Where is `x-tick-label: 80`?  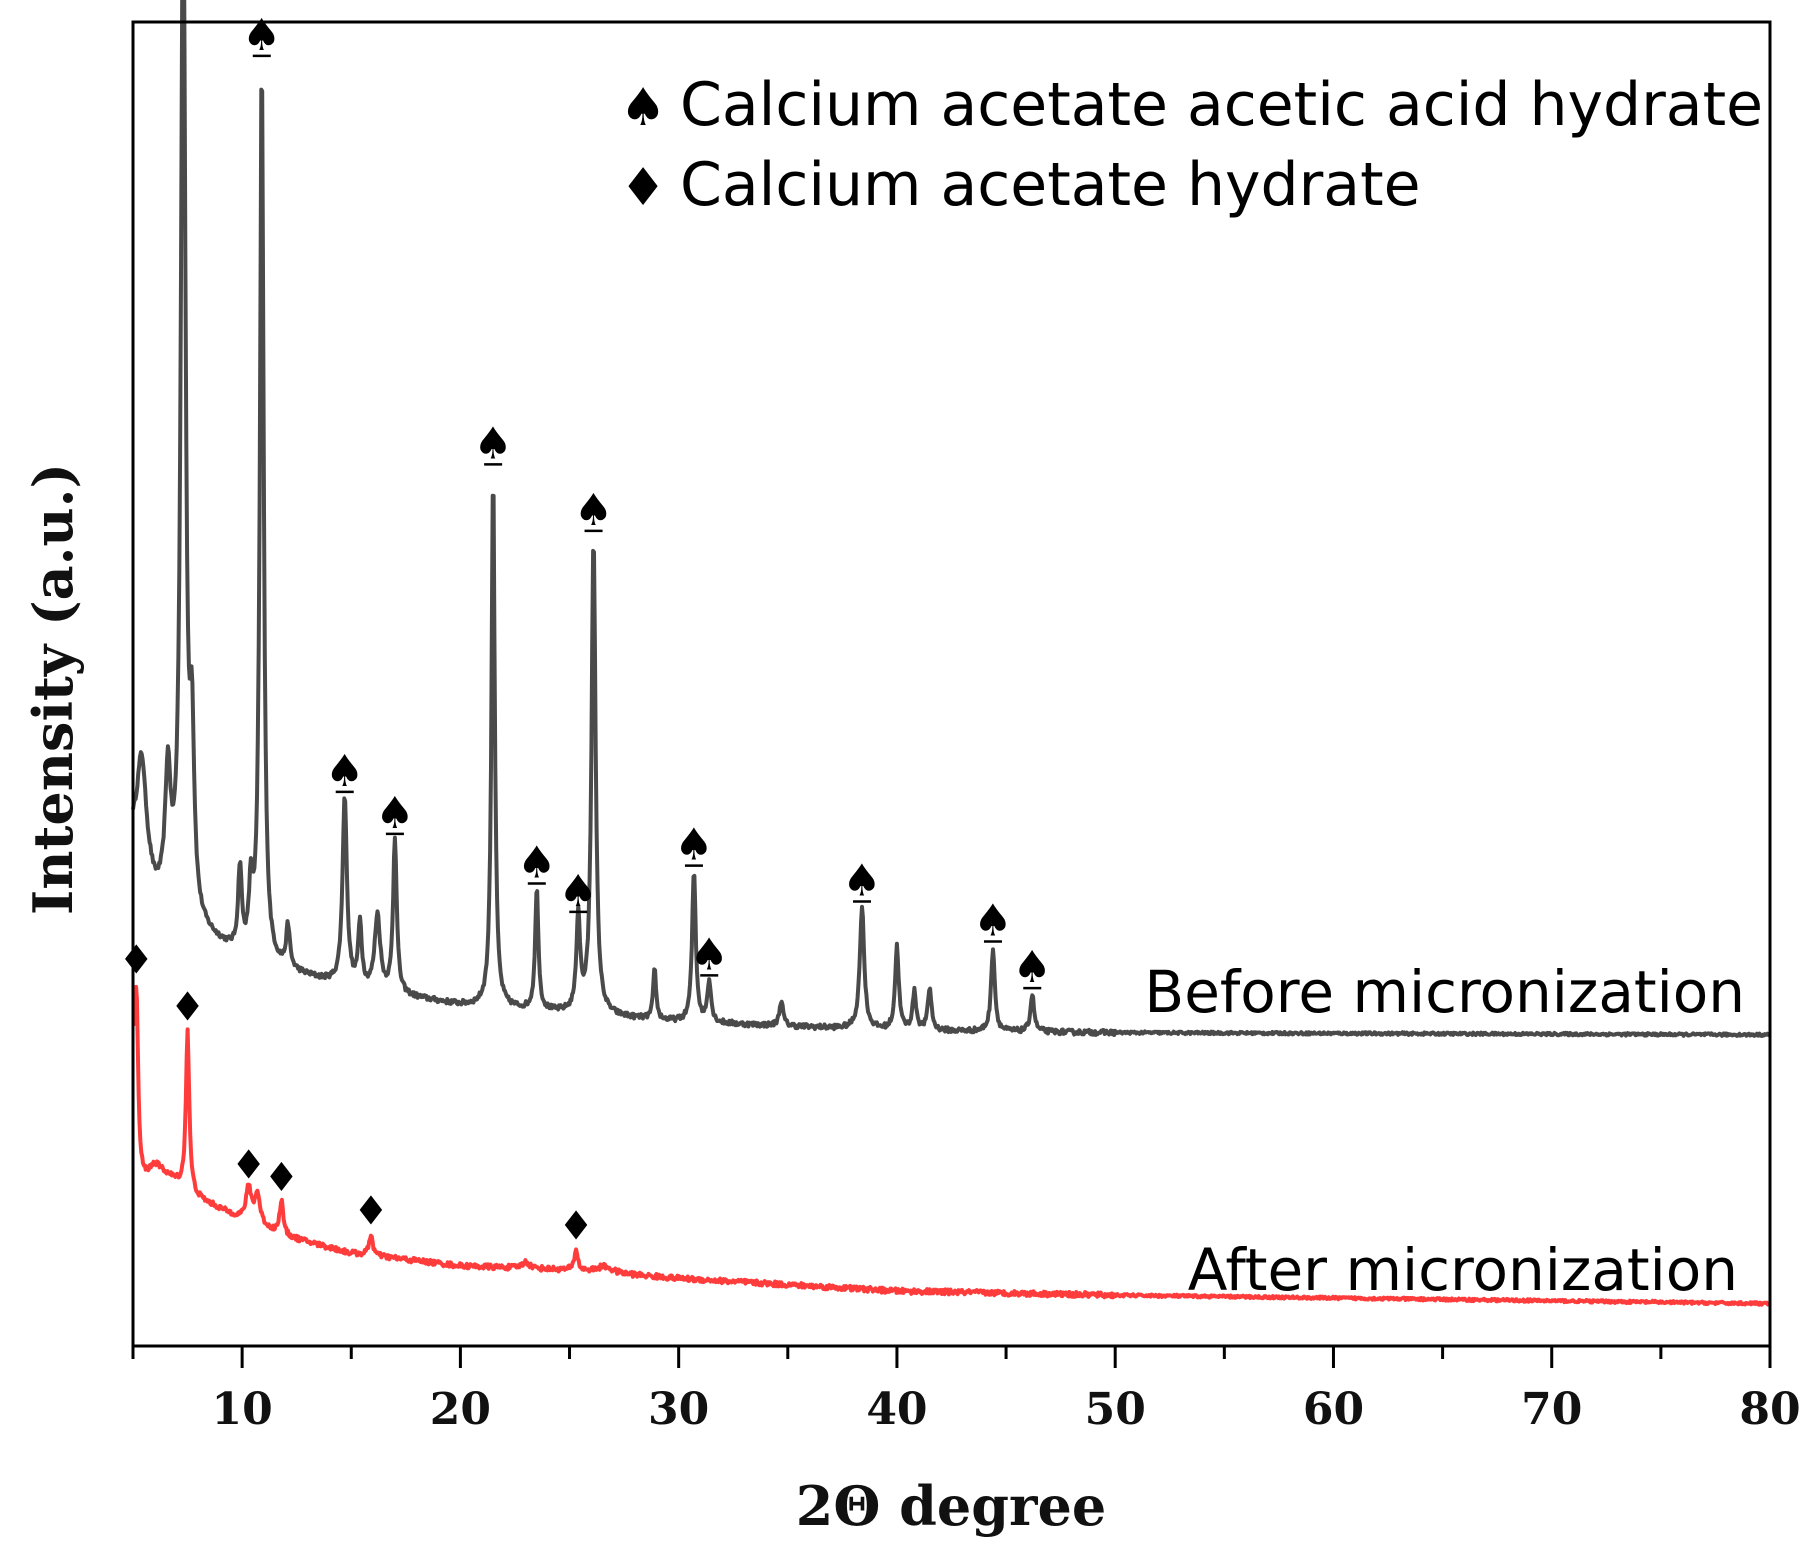 x-tick-label: 80 is located at coordinates (1769, 1409).